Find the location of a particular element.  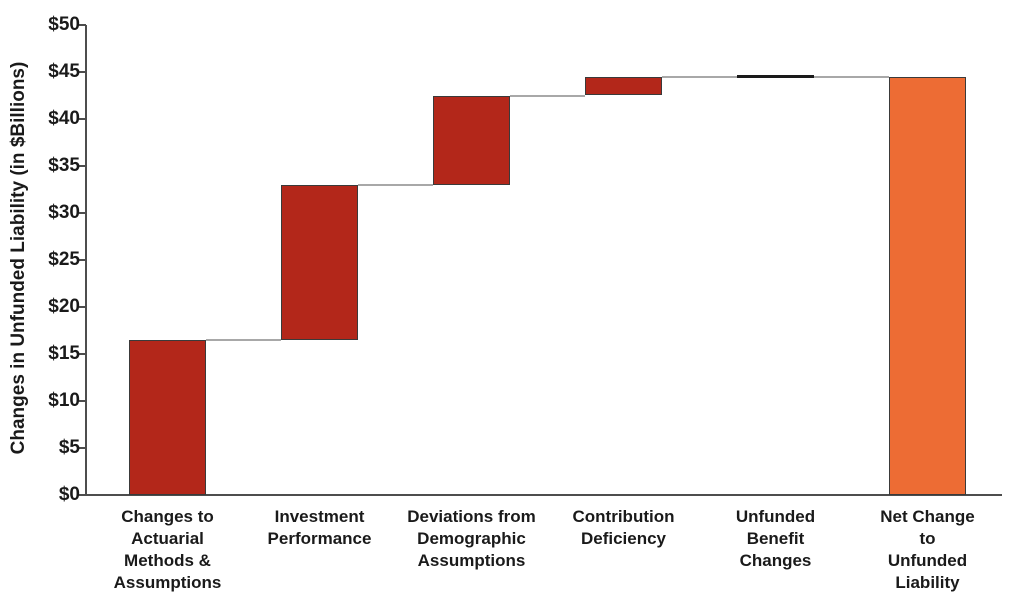

x-category-label: Changes to Actuarial Methods & Assumptions is located at coordinates (168, 550).